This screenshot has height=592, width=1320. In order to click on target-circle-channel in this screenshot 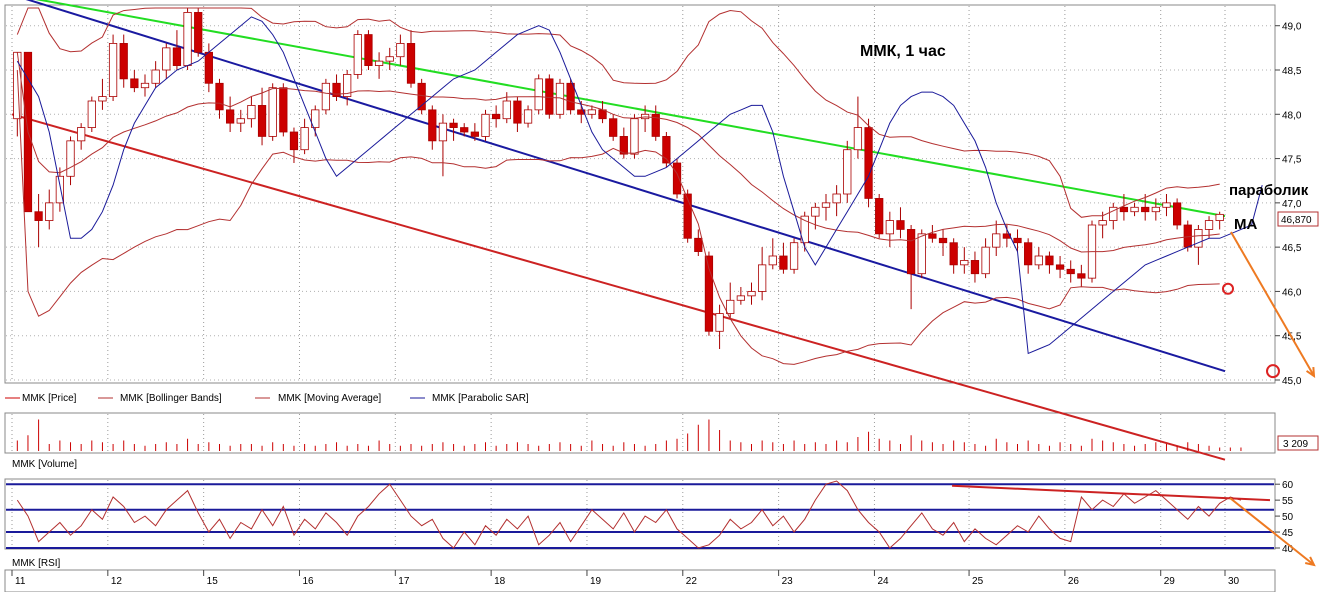, I will do `click(1273, 371)`.